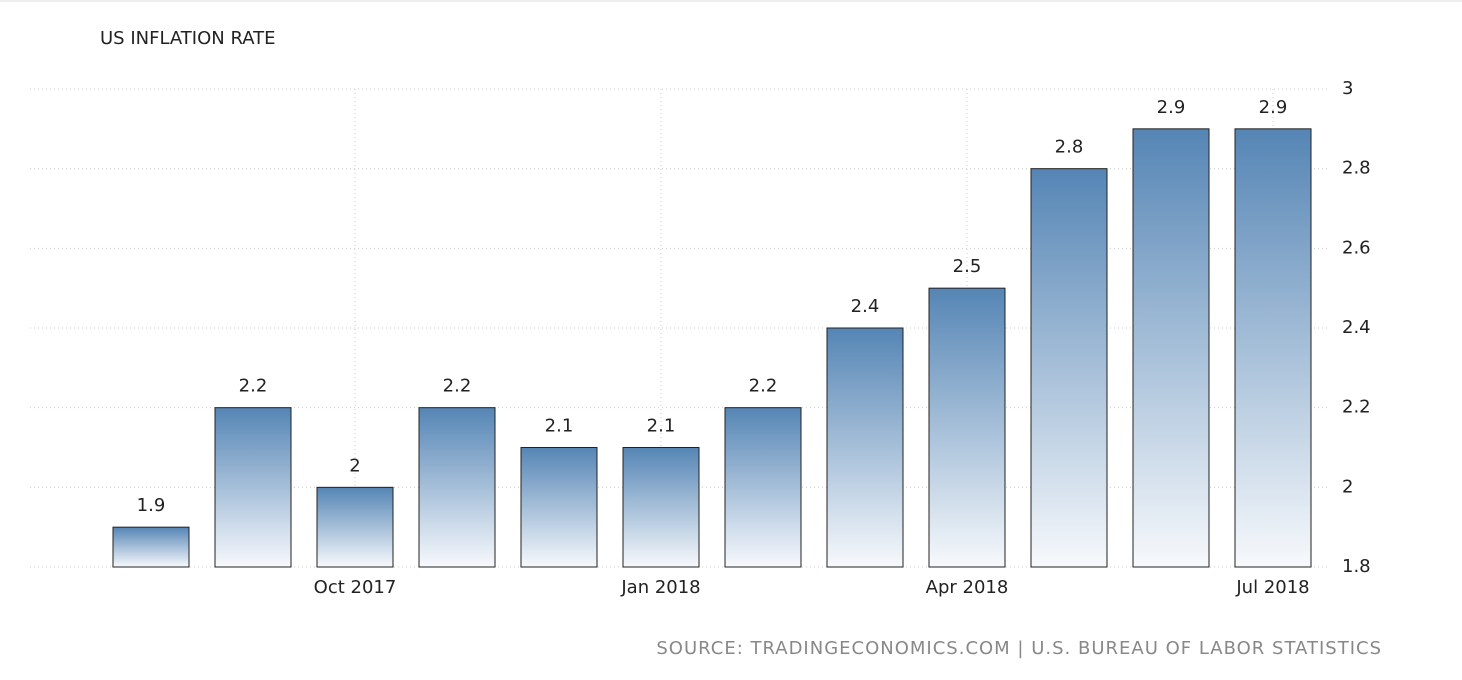 The height and width of the screenshot is (680, 1462). I want to click on y-tick-label: 2.4, so click(1356, 327).